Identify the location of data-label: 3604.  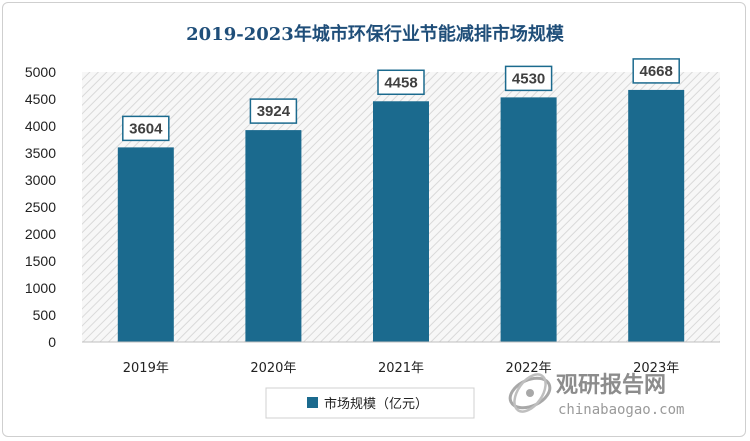
(146, 128).